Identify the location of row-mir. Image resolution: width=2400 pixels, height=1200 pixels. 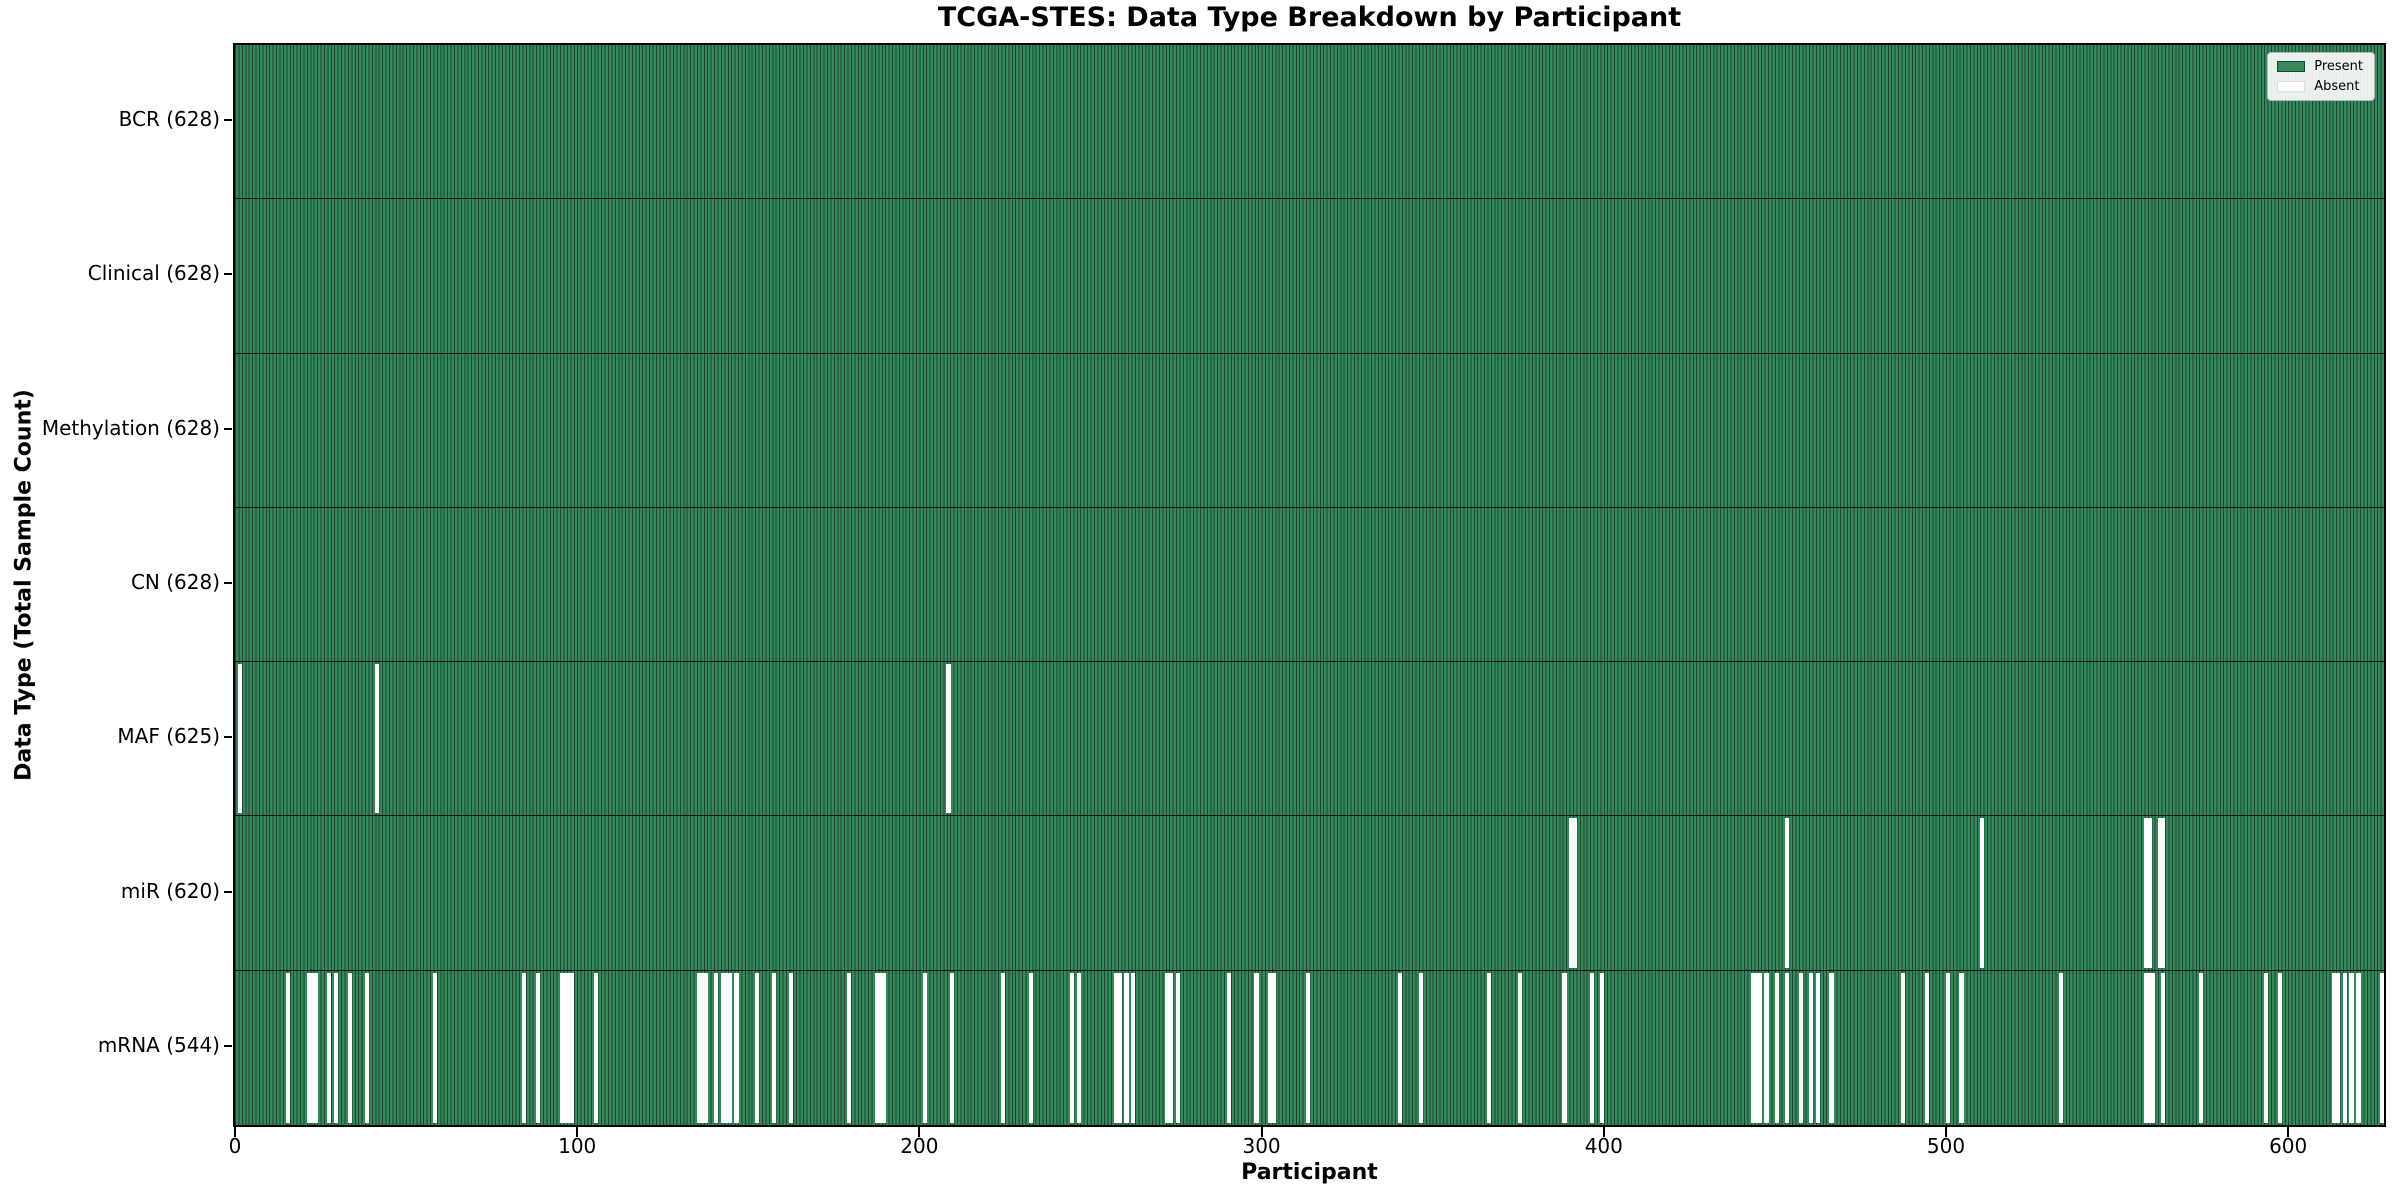
(1309, 893).